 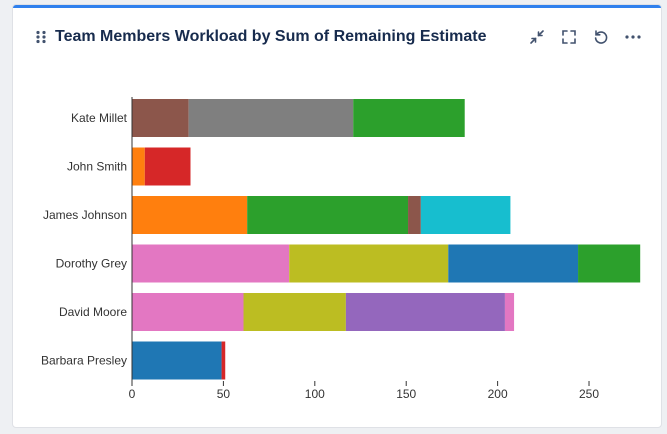 What do you see at coordinates (585, 37) in the screenshot?
I see `widget-actions` at bounding box center [585, 37].